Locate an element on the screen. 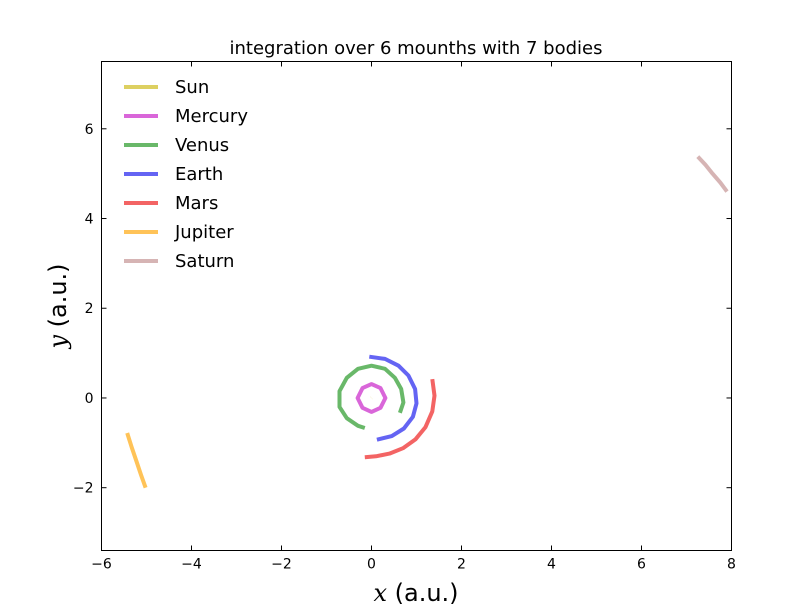 The image size is (812, 612). y-axis-label: y (a.u.) is located at coordinates (58, 306).